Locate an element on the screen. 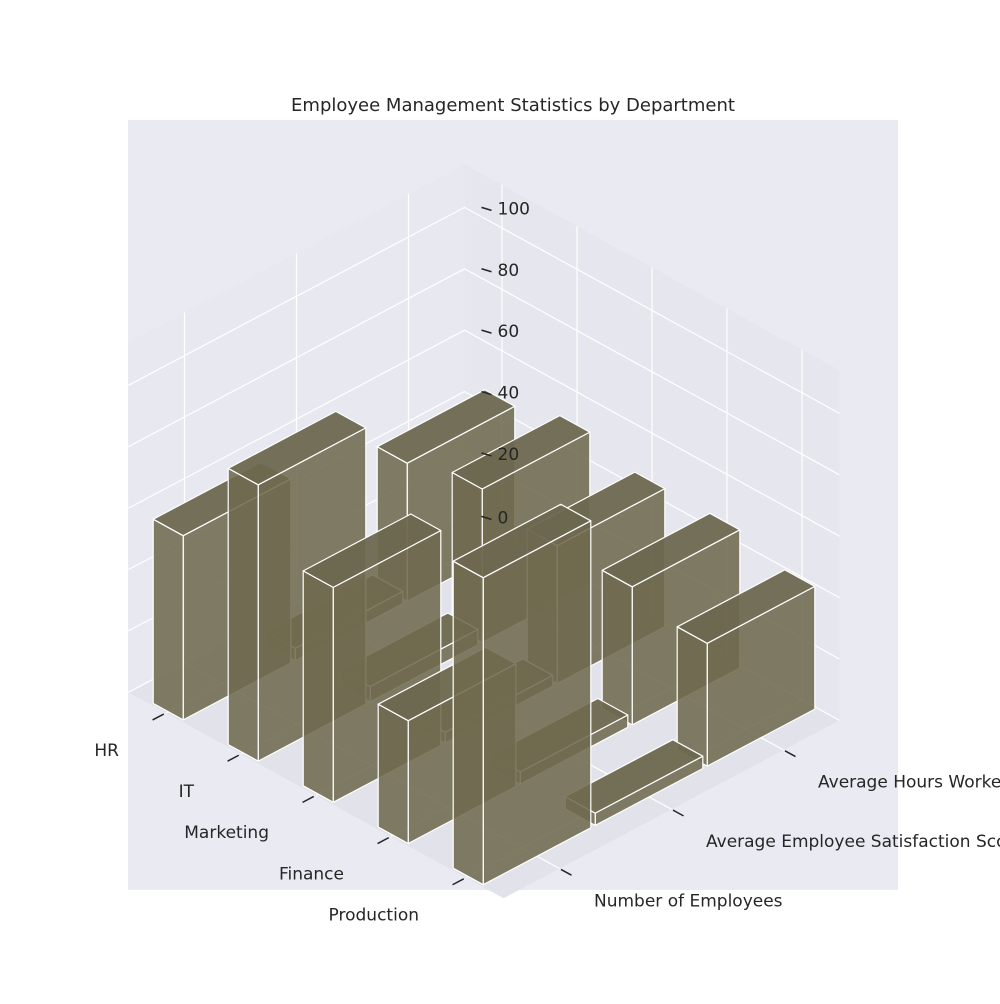 The image size is (1000, 1004). z-tick-label: 80 is located at coordinates (509, 271).